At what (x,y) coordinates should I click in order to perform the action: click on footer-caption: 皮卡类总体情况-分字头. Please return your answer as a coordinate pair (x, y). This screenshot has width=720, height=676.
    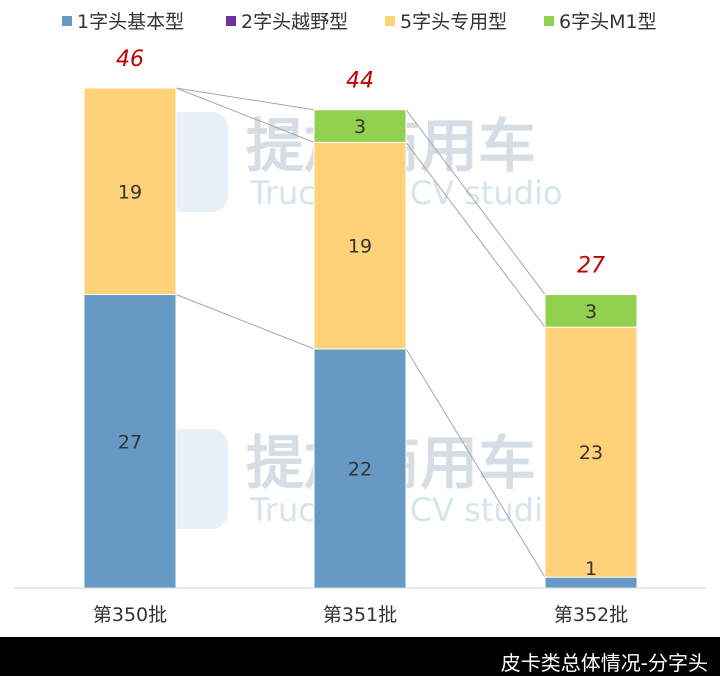
    Looking at the image, I should click on (604, 663).